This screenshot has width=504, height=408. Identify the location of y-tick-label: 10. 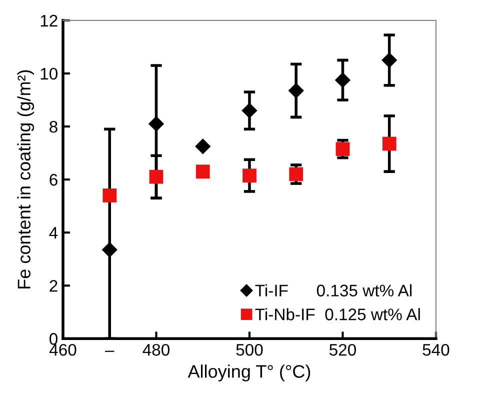
(49, 74).